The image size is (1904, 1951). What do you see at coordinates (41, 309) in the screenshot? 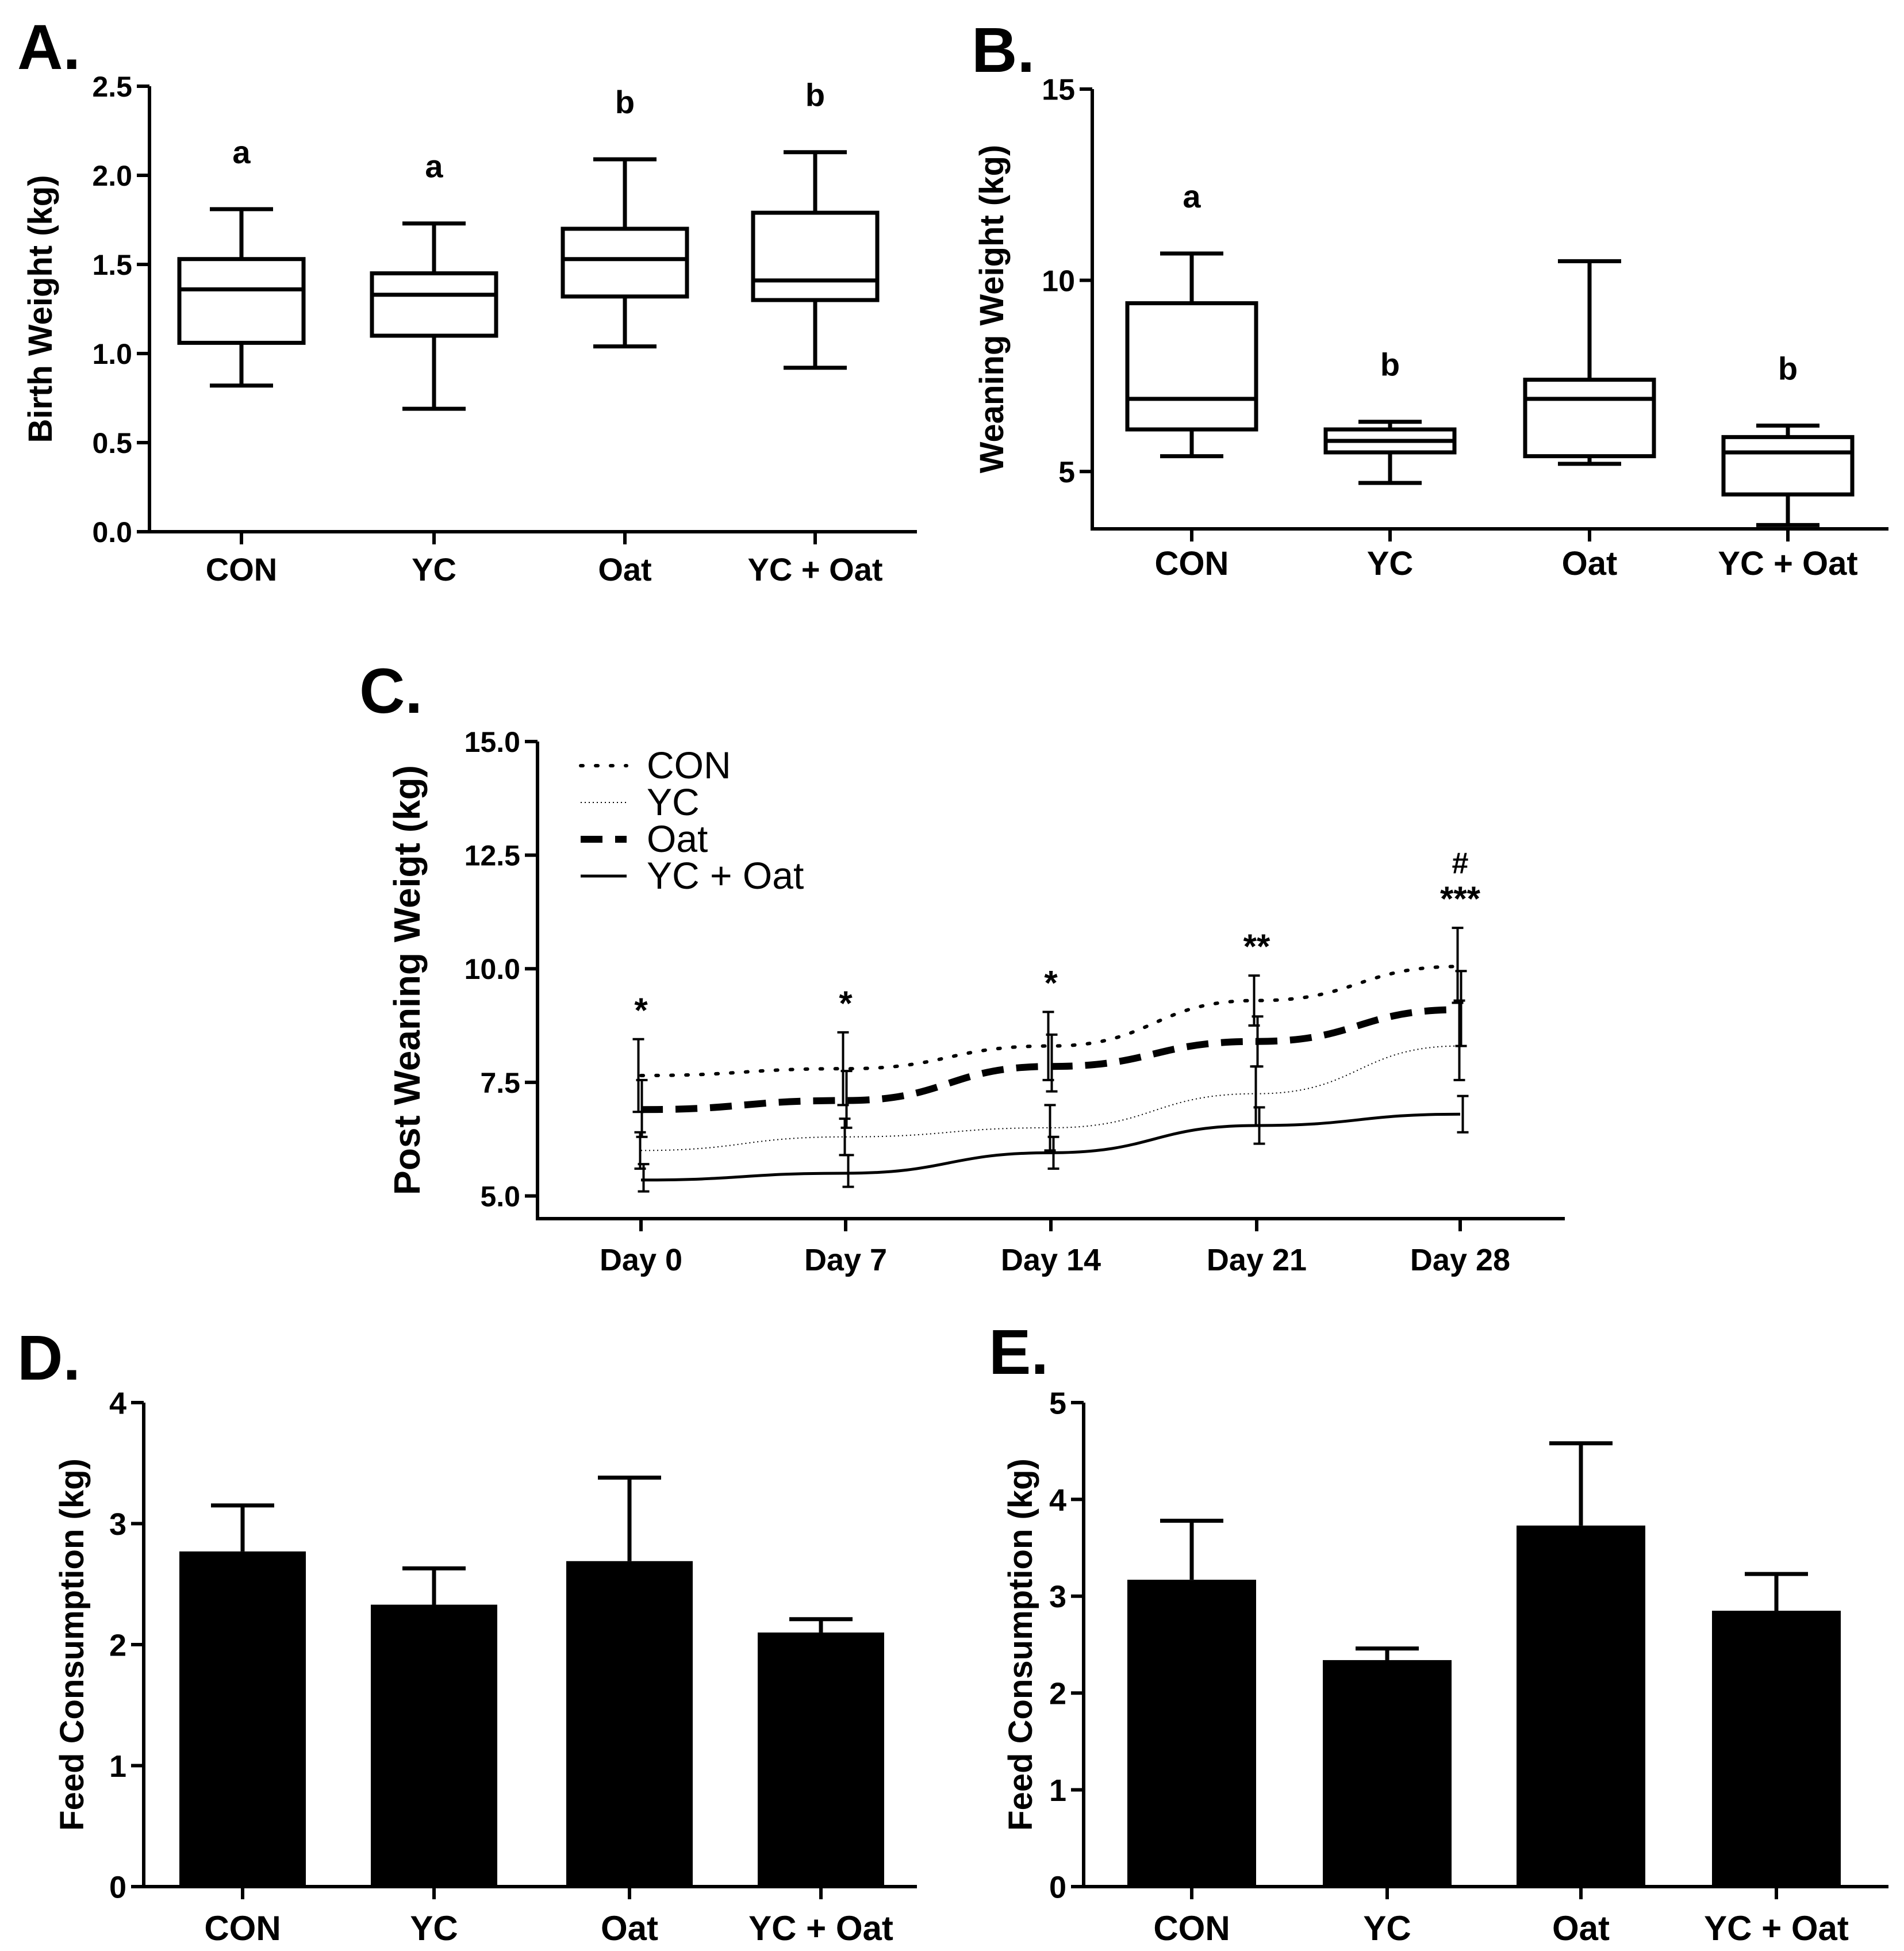
I see `y-axis-label: Birth Weight (kg)` at bounding box center [41, 309].